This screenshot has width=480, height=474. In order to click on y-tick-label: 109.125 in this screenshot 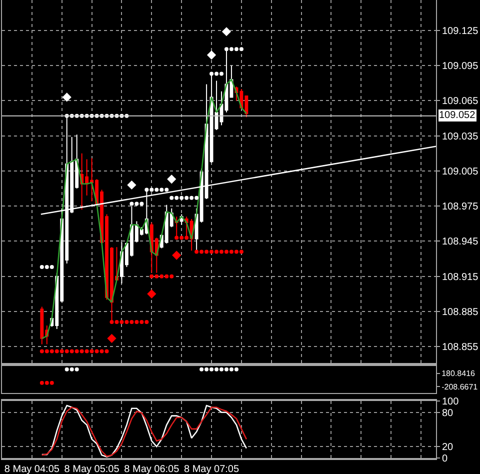, I will do `click(460, 31)`.